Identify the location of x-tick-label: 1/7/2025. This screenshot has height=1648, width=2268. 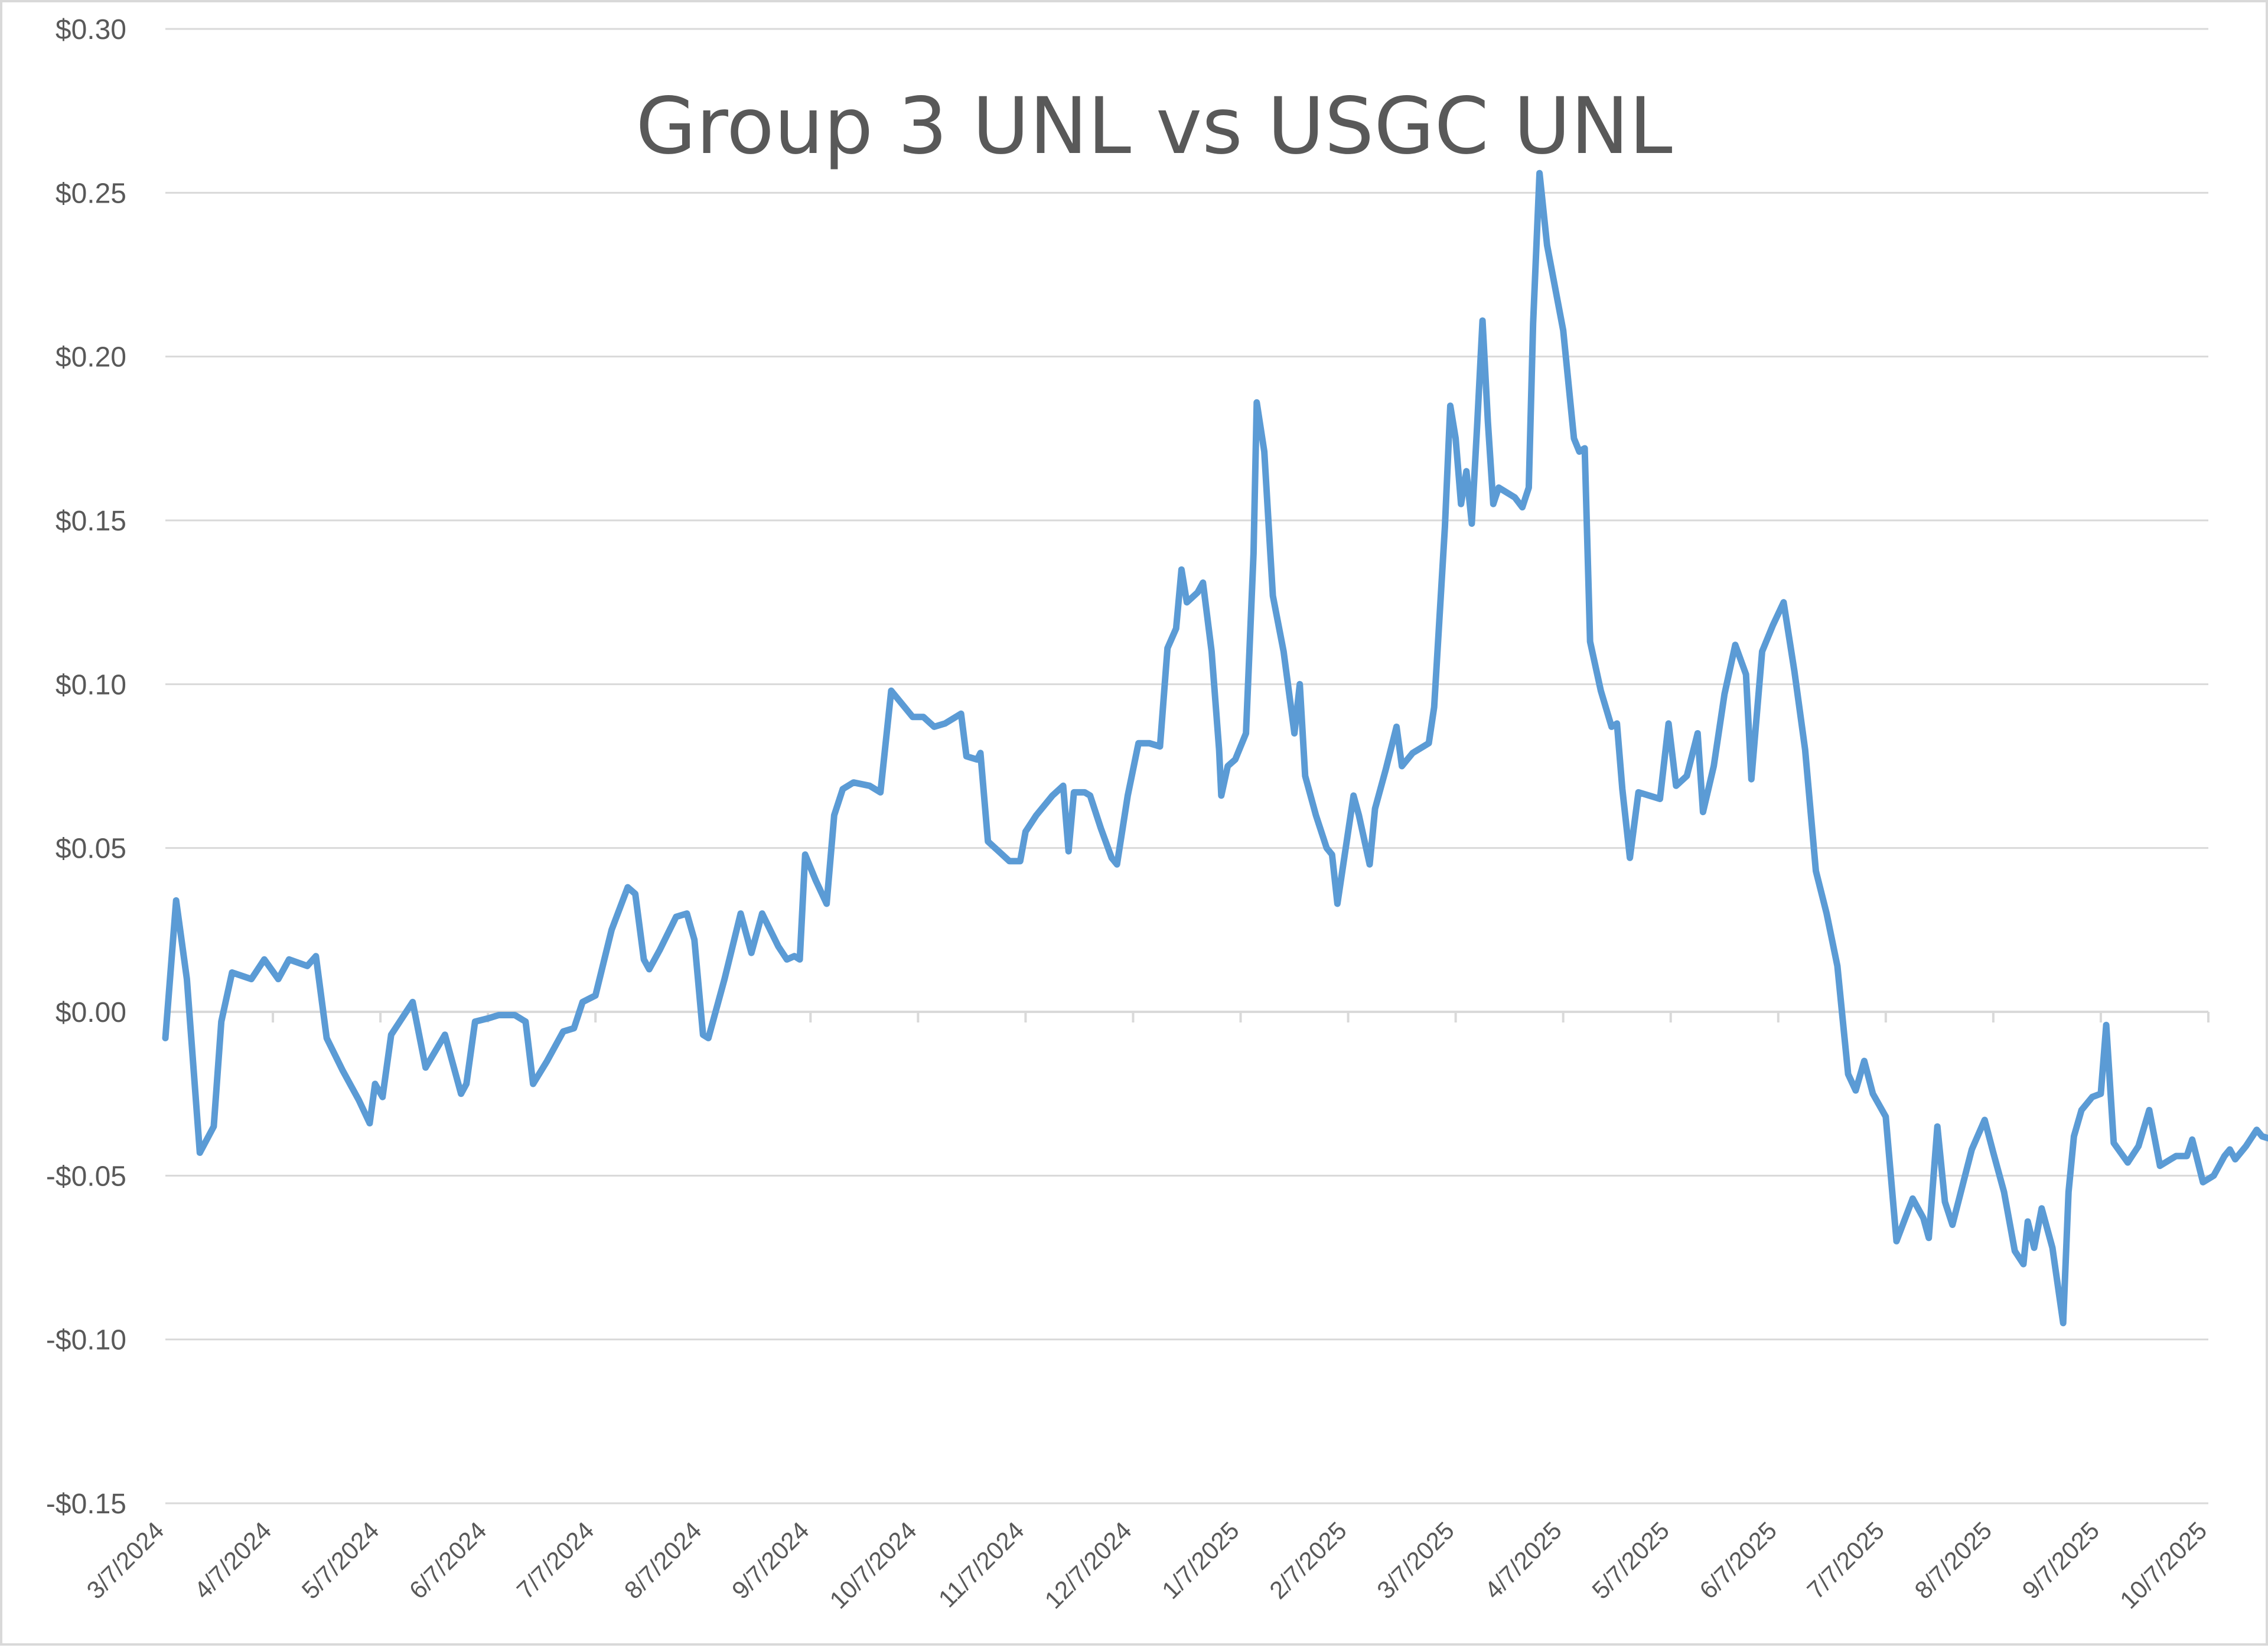
(1200, 1560).